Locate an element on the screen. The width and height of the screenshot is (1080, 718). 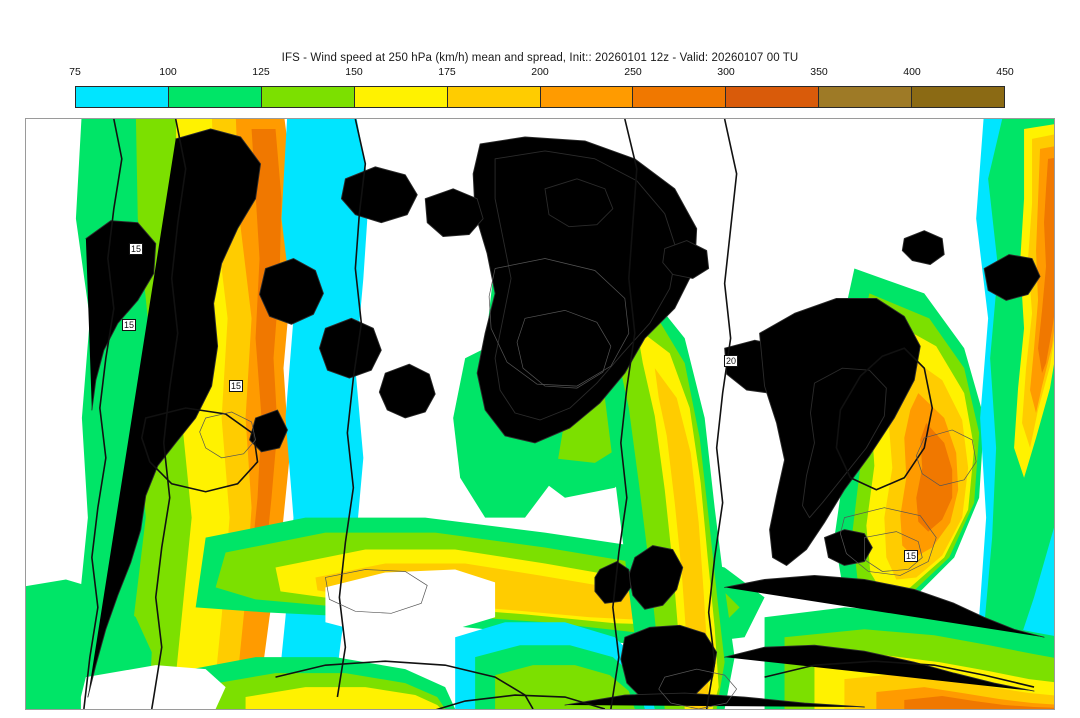
colorbar-tick: 125 is located at coordinates (261, 72).